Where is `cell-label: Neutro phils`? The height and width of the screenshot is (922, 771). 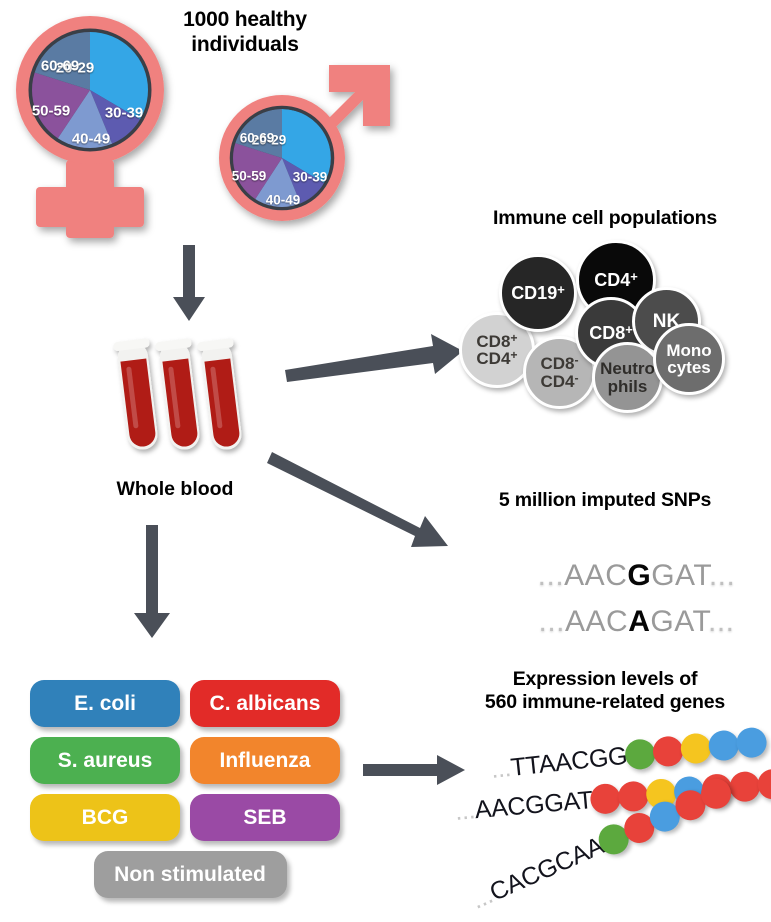
cell-label: Neutro phils is located at coordinates (627, 377).